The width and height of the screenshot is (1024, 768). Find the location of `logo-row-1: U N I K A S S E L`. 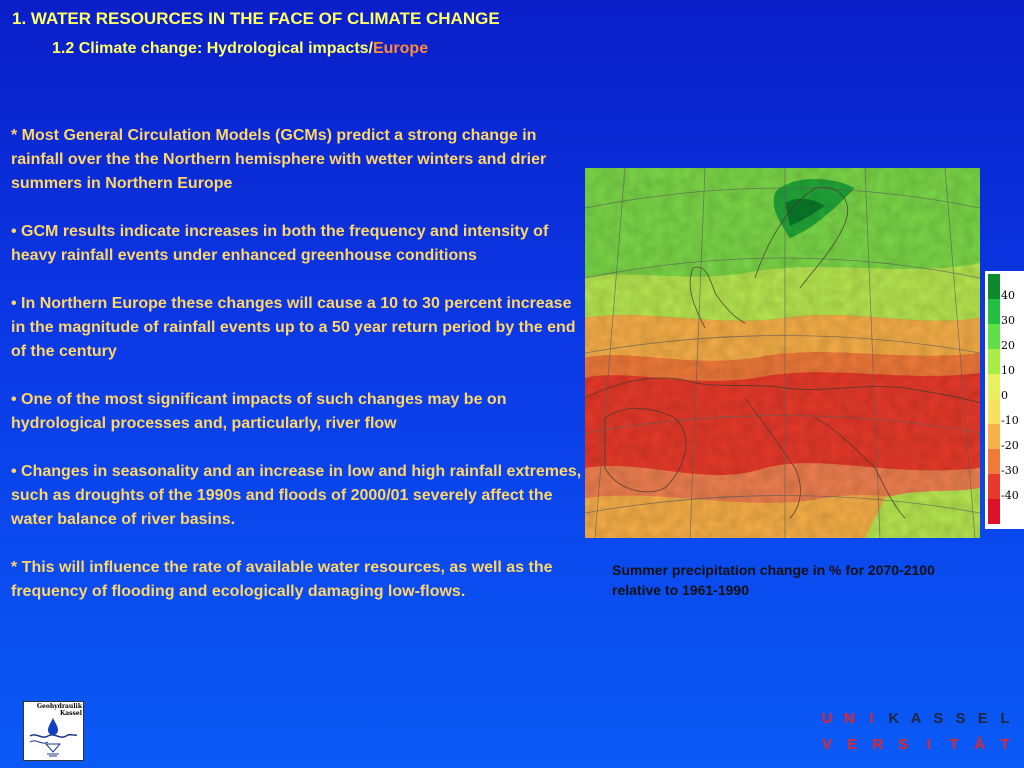

logo-row-1: U N I K A S S E L is located at coordinates (916, 723).